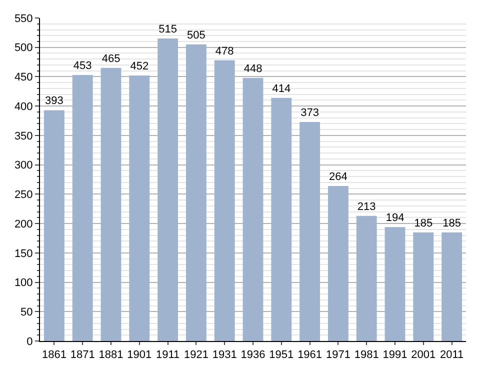  What do you see at coordinates (111, 355) in the screenshot?
I see `x-tick-label: 1881` at bounding box center [111, 355].